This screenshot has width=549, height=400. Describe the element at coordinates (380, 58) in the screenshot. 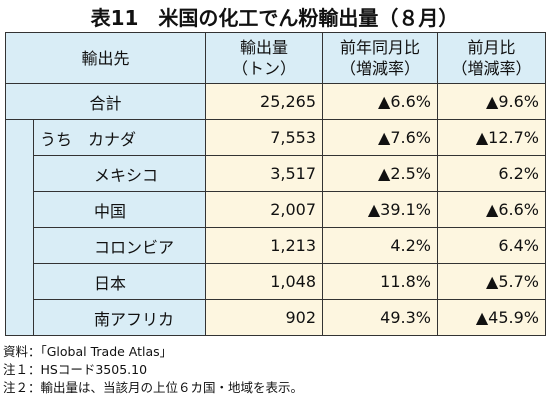

I see `header-cell: 前年同月比 （増減率）` at that location.